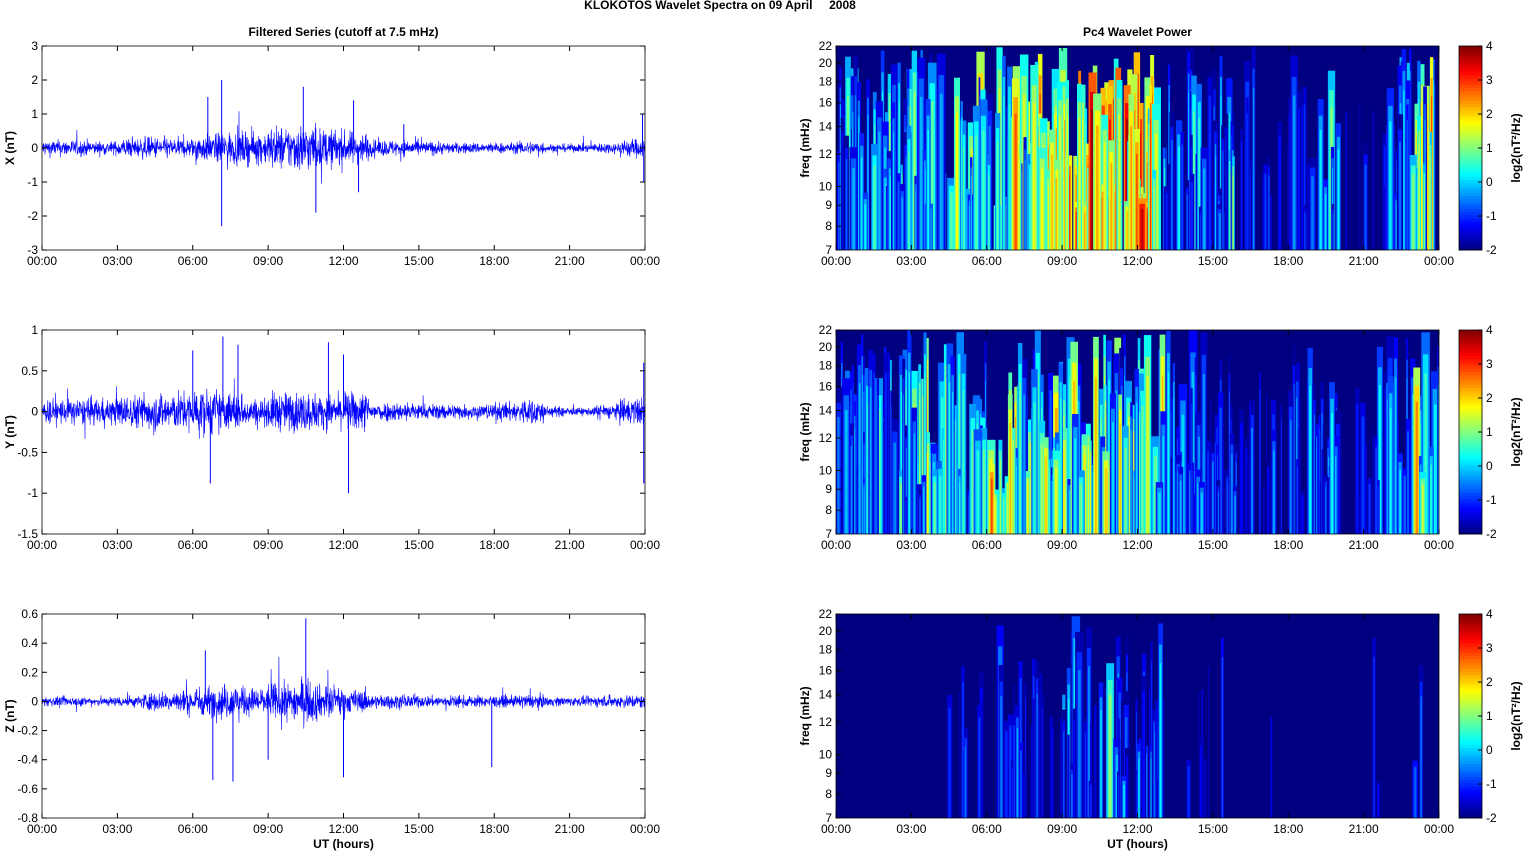 The width and height of the screenshot is (1526, 851). I want to click on y-tick-label: 7, so click(828, 534).